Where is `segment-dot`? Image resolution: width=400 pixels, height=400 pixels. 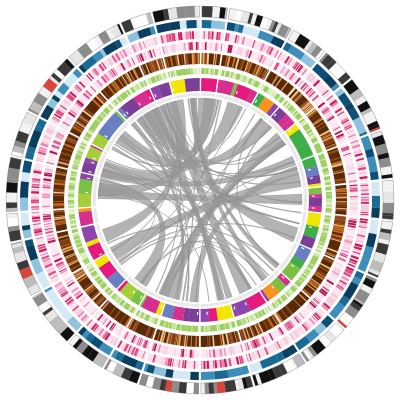 segment-dot is located at coordinates (310, 227).